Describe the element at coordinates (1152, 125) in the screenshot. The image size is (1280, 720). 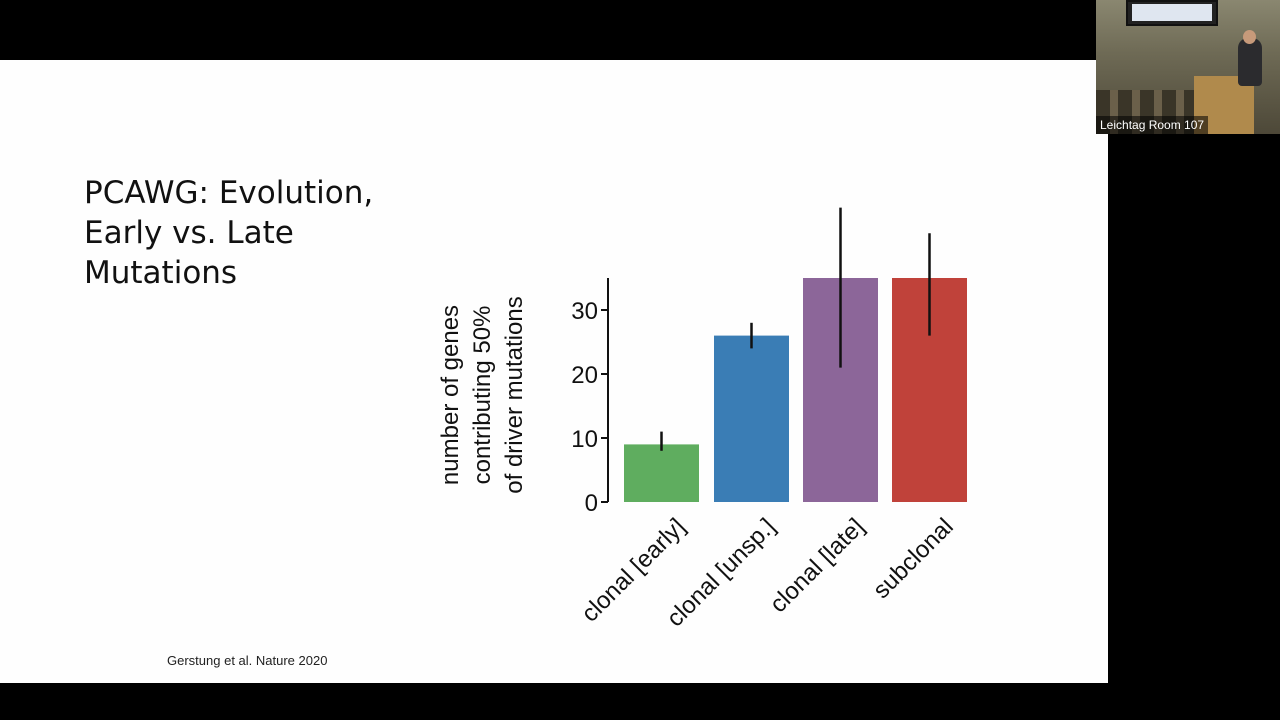
I see `room-label: Leichtag Room 107` at that location.